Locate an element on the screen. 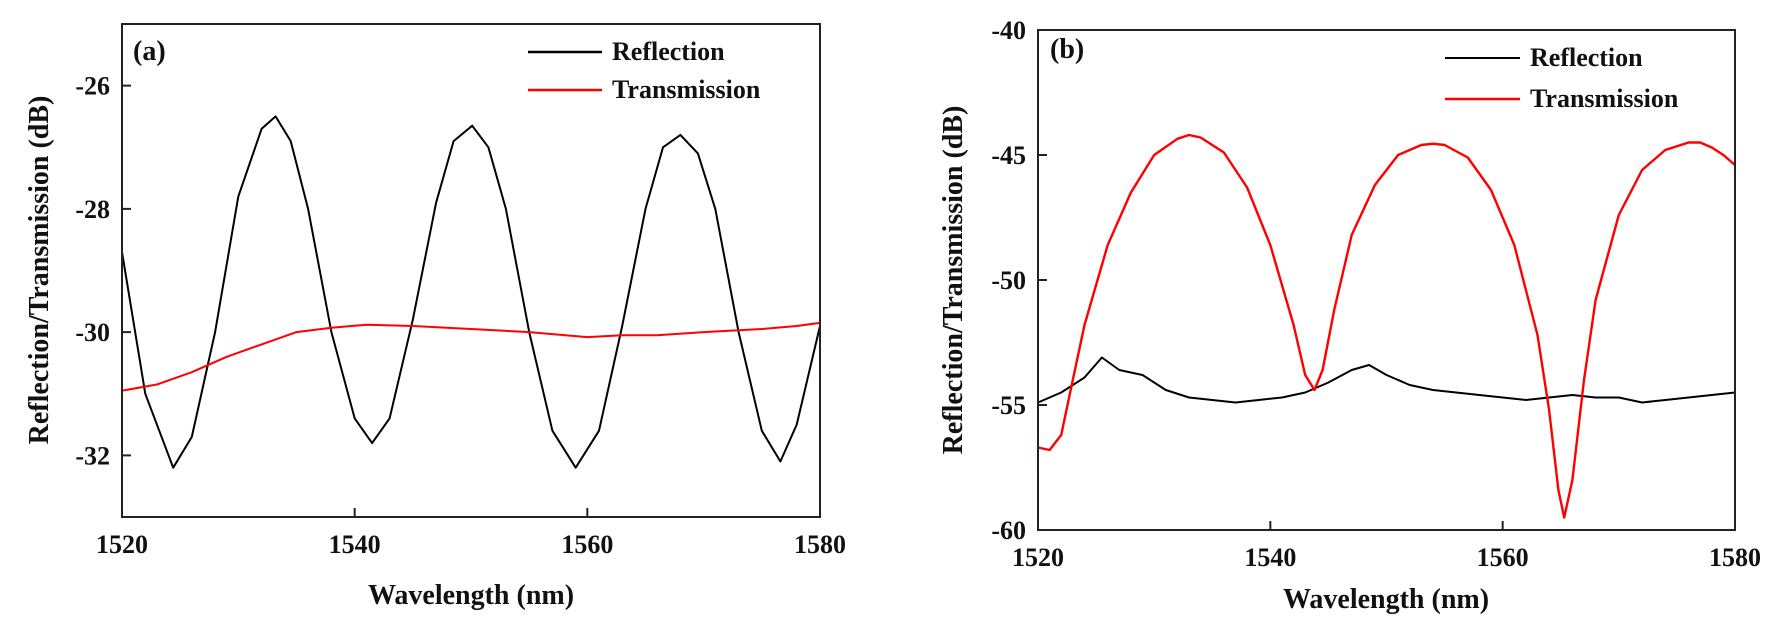  panel-a-x-tick-label: 1560 is located at coordinates (587, 544).